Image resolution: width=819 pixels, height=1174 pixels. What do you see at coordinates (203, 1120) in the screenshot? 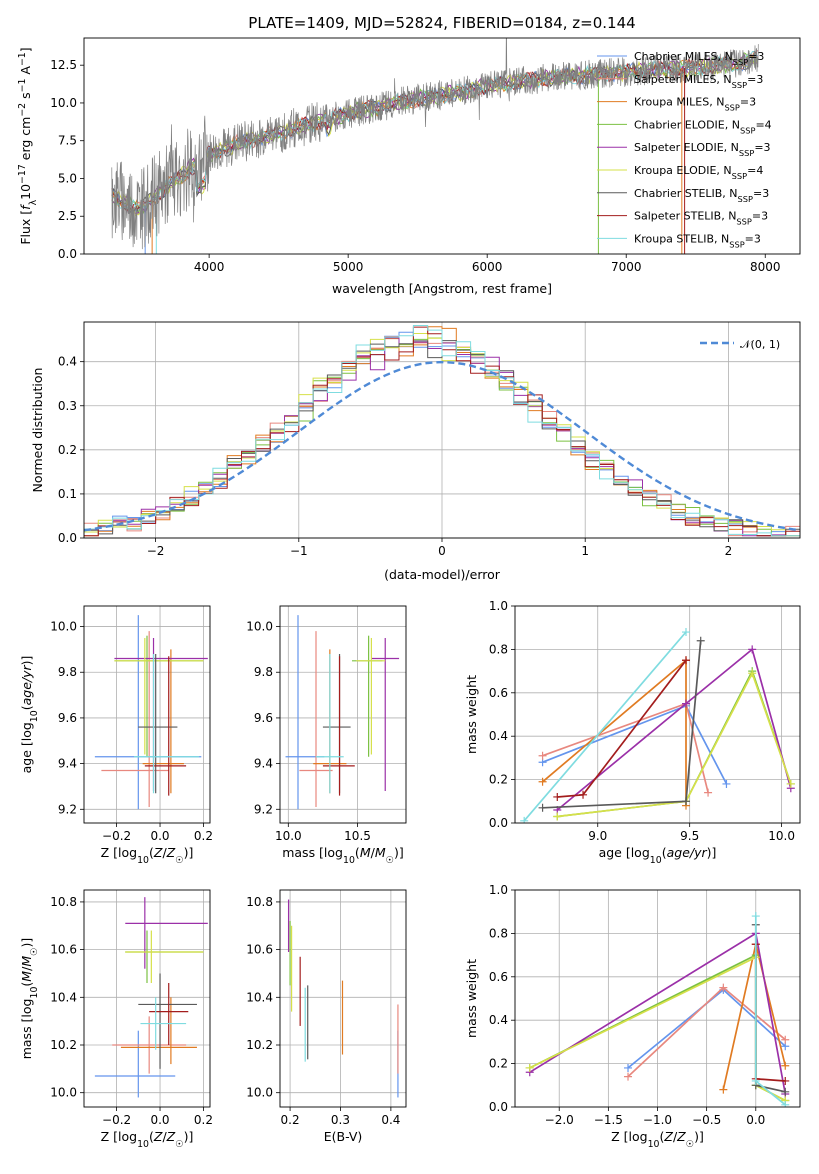
I see `x-tick-label: 0.2` at bounding box center [203, 1120].